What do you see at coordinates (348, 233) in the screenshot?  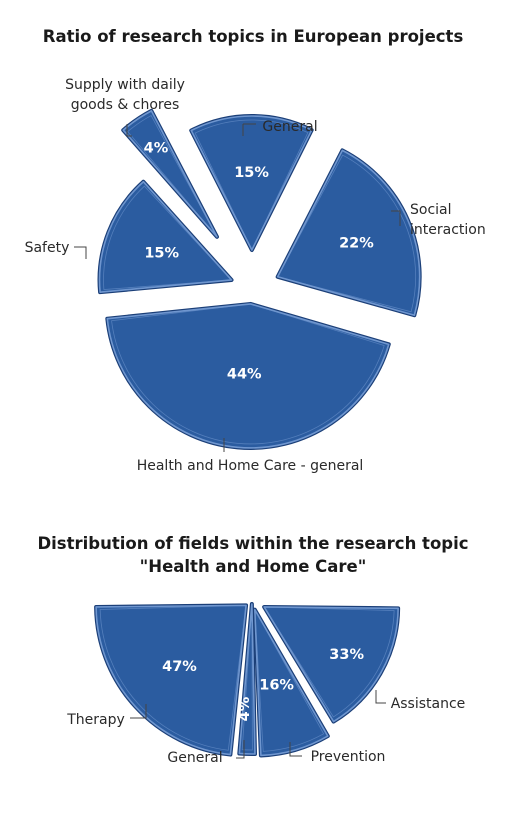 I see `slice-social-interaction: 22%` at bounding box center [348, 233].